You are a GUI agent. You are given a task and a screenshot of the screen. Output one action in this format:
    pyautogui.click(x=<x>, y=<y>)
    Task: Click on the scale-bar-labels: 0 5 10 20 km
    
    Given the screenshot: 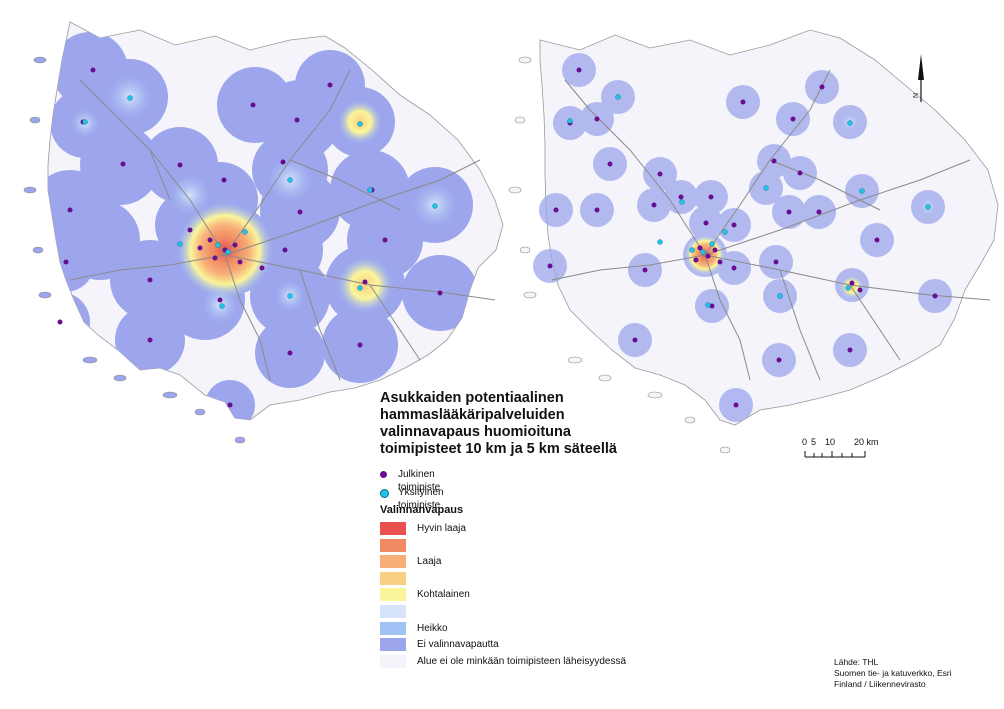 What is the action you would take?
    pyautogui.click(x=846, y=443)
    